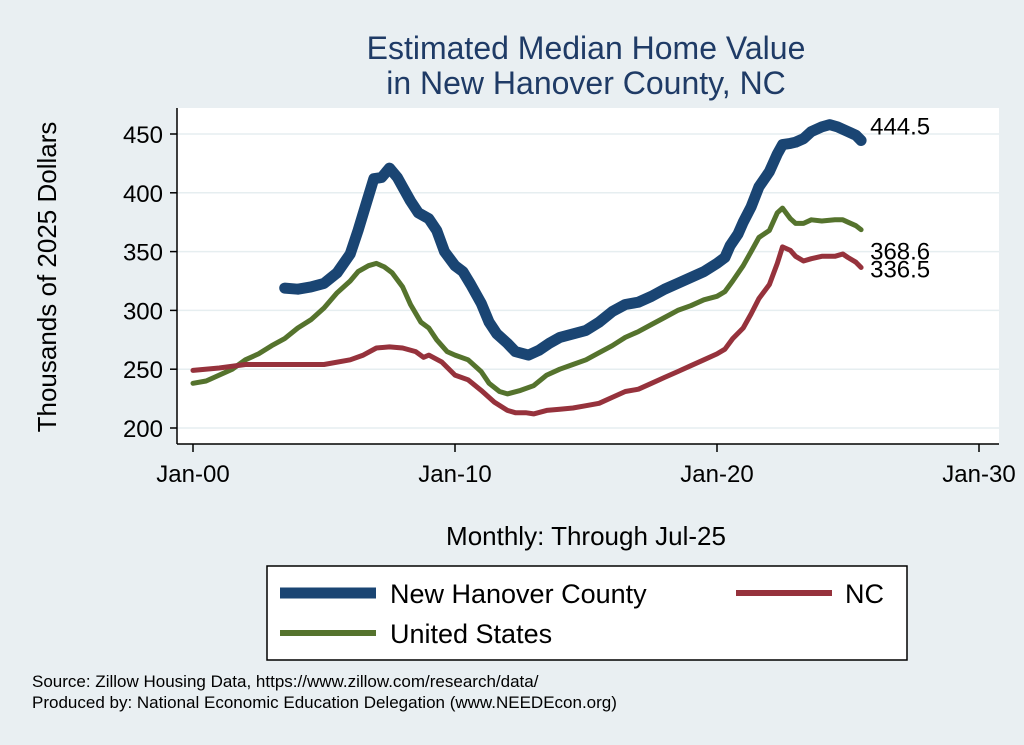 The height and width of the screenshot is (745, 1024). What do you see at coordinates (143, 429) in the screenshot?
I see `y-tick-label-200: 200` at bounding box center [143, 429].